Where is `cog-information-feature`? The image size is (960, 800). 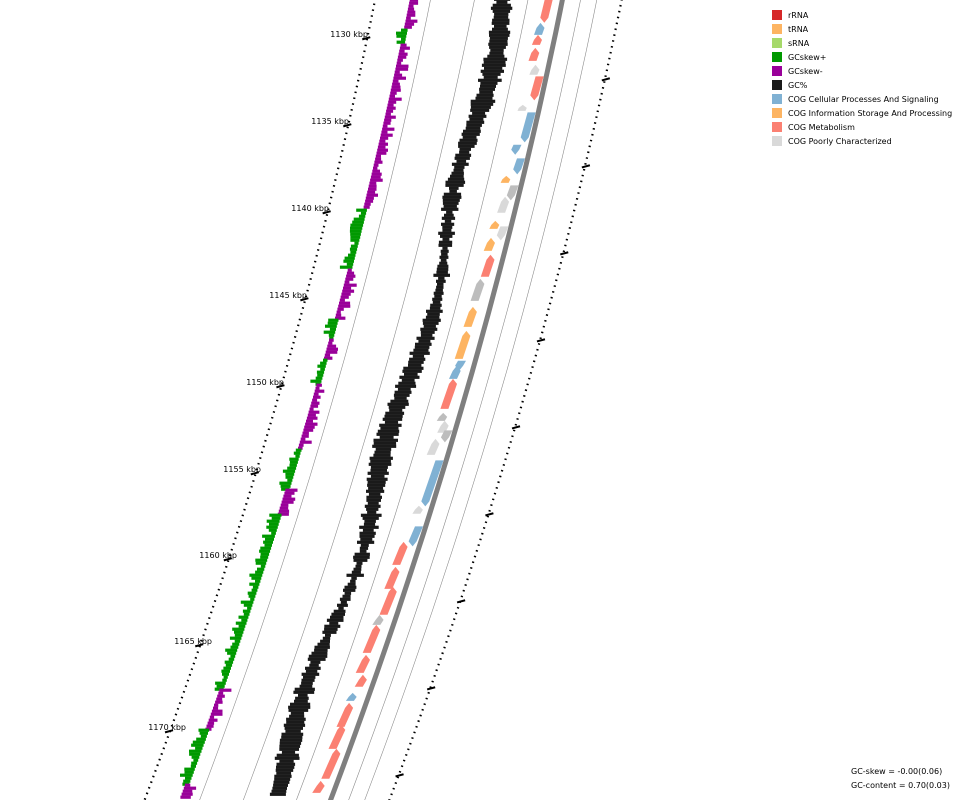
cog-information-feature is located at coordinates (462, 344).